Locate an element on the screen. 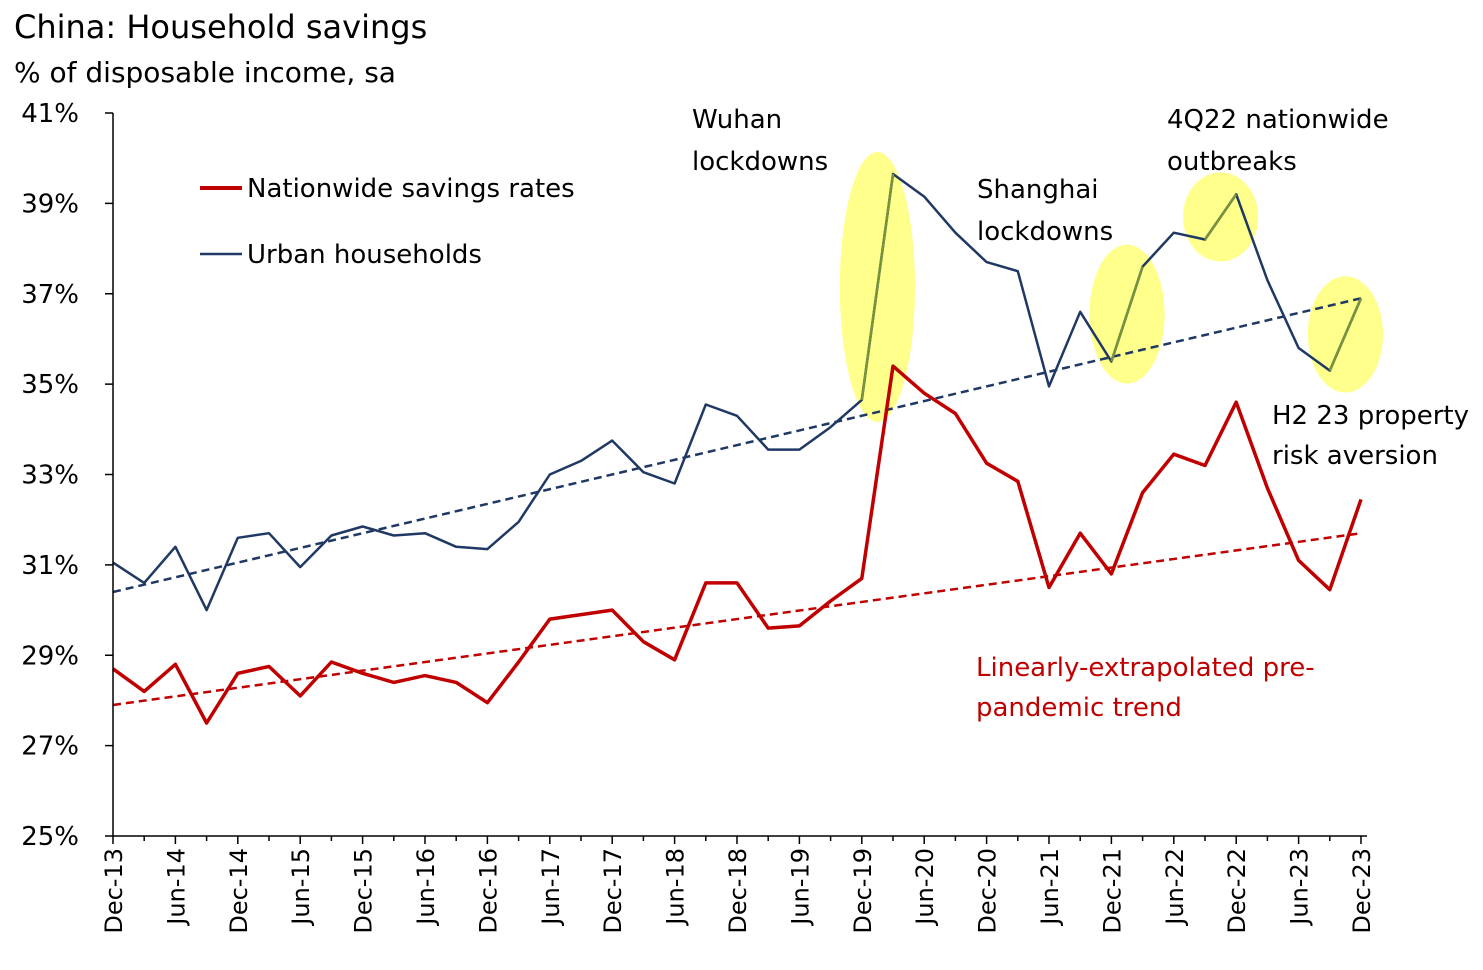 Image resolution: width=1483 pixels, height=970 pixels. x-tick-label: Jun-16 is located at coordinates (426, 887).